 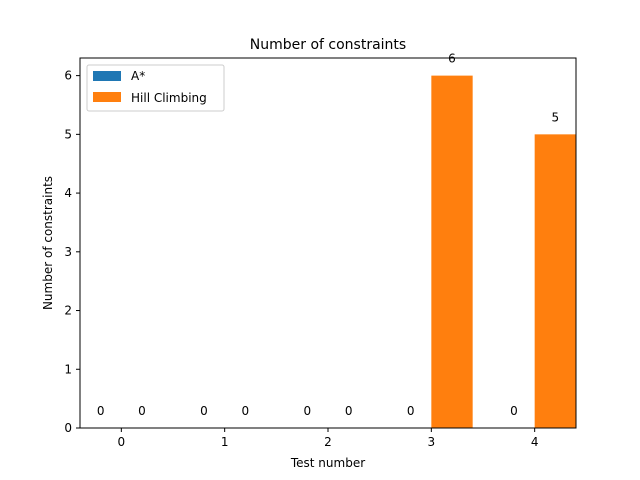 I want to click on x-tick-label: 2, so click(x=328, y=442).